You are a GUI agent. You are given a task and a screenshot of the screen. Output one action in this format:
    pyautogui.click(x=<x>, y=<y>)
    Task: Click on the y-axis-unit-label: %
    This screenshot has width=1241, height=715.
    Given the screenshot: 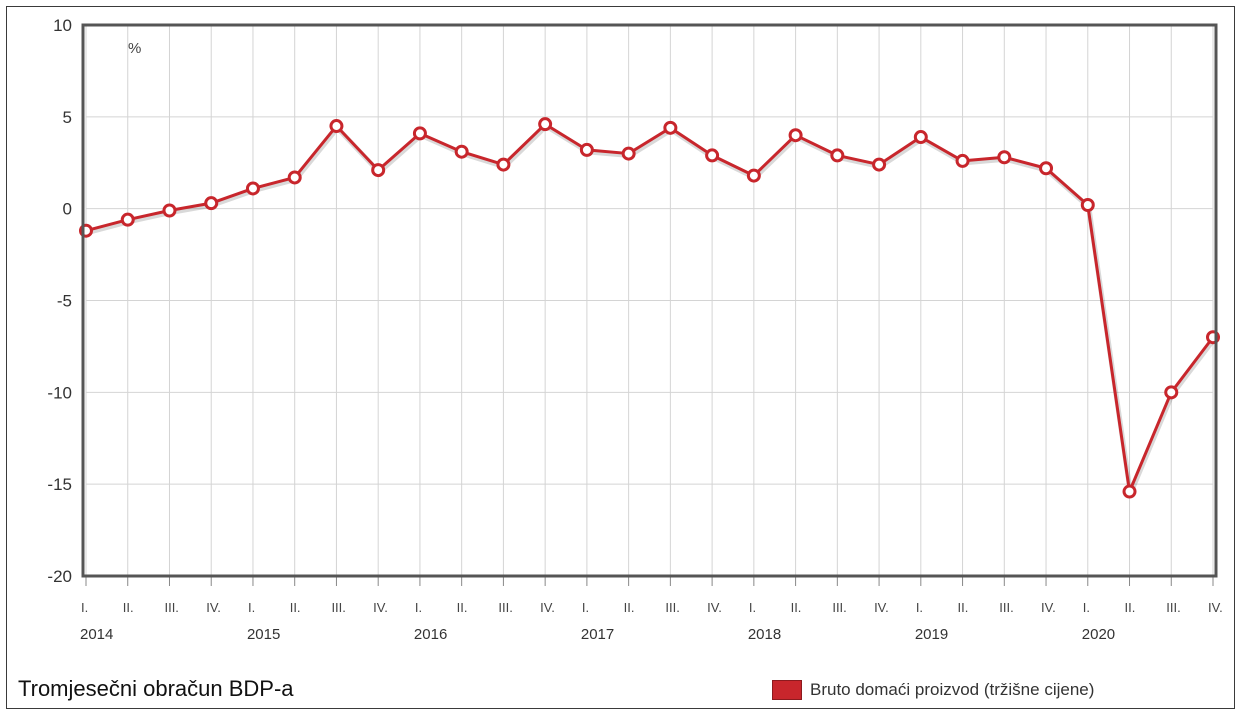 What is the action you would take?
    pyautogui.click(x=134, y=48)
    